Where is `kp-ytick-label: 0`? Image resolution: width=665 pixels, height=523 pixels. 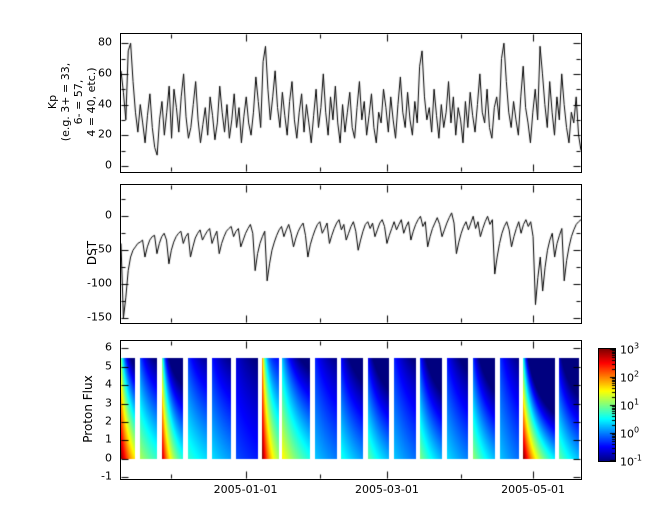 kp-ytick-label: 0 is located at coordinates (108, 165).